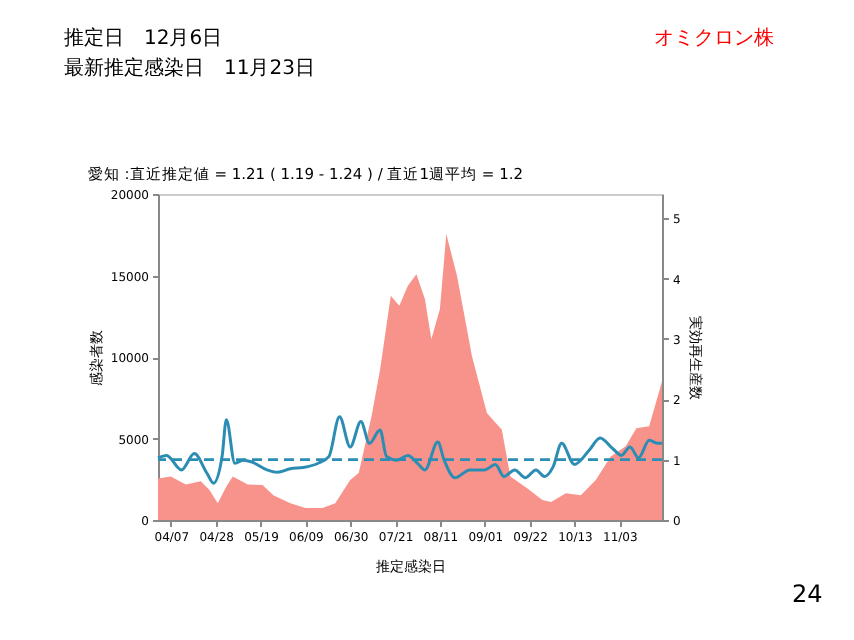 This screenshot has width=854, height=640. I want to click on text: 推定日 12月6日, so click(143, 38).